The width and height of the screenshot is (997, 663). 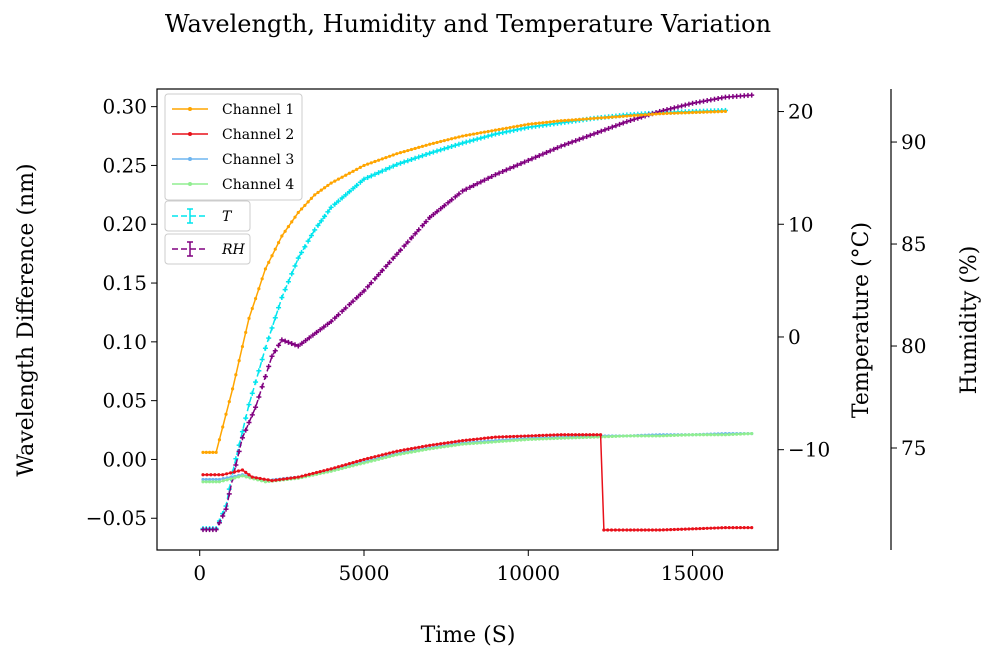 I want to click on y-tick-label: 0.30, so click(x=124, y=107).